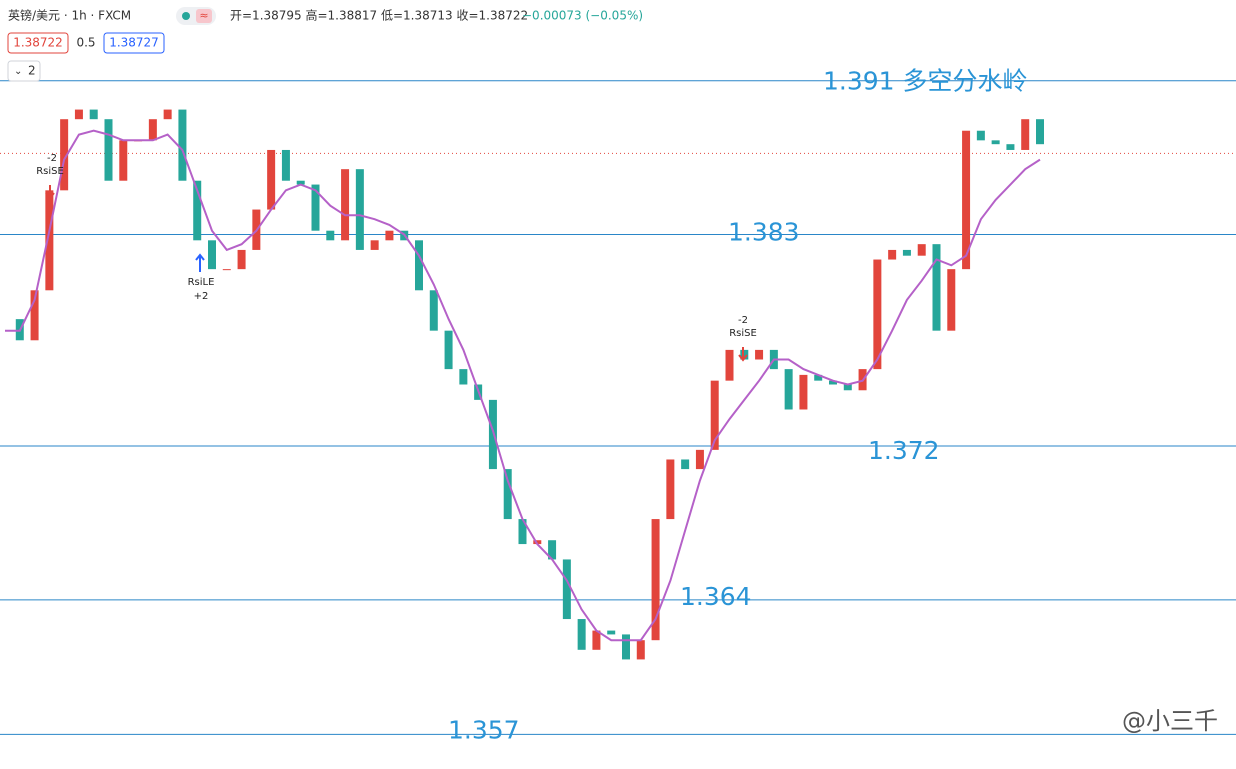  I want to click on ask-box, so click(134, 43).